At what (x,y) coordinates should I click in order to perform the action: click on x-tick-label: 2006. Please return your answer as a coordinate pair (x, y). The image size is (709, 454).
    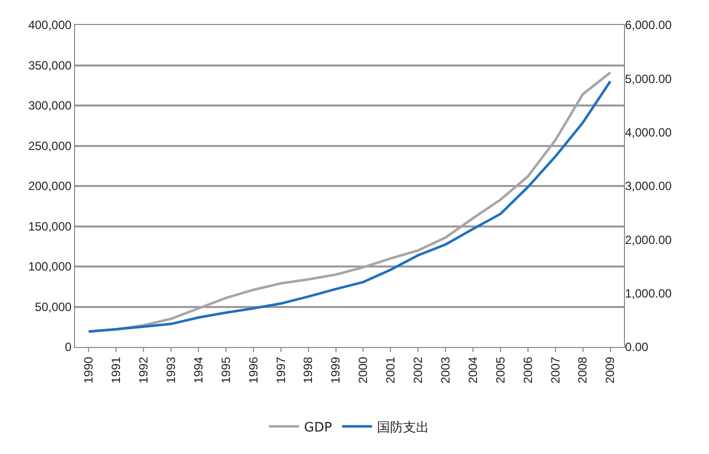
    Looking at the image, I should click on (527, 370).